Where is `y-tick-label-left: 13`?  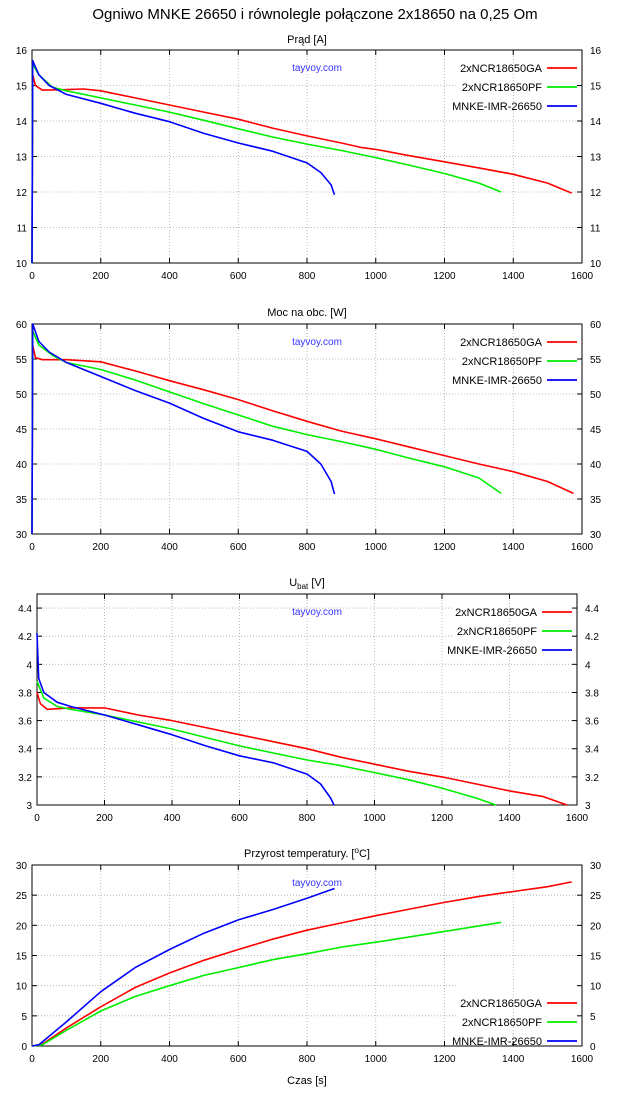 y-tick-label-left: 13 is located at coordinates (22, 158).